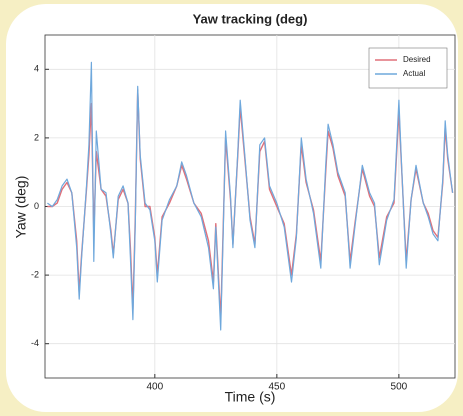 The image size is (463, 416). I want to click on legend-label: Desired, so click(417, 59).